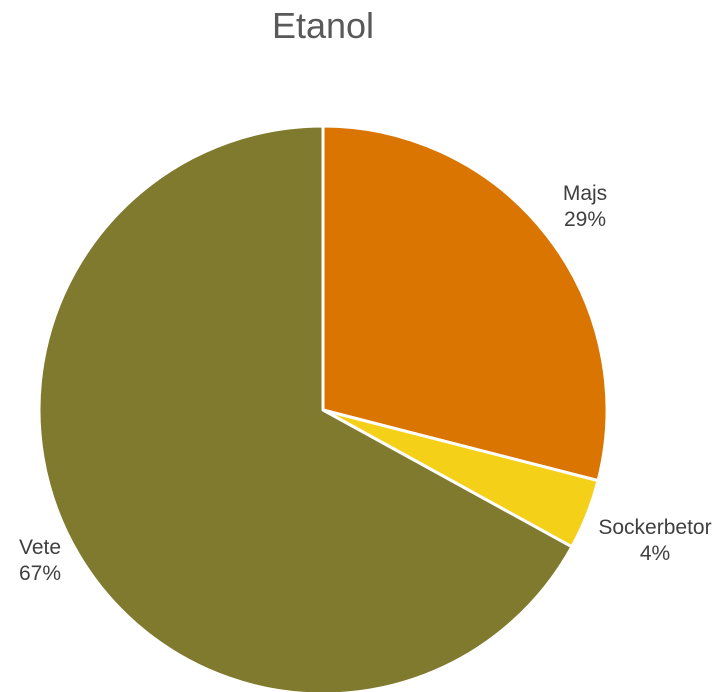  I want to click on slice-value-label: 29%, so click(585, 219).